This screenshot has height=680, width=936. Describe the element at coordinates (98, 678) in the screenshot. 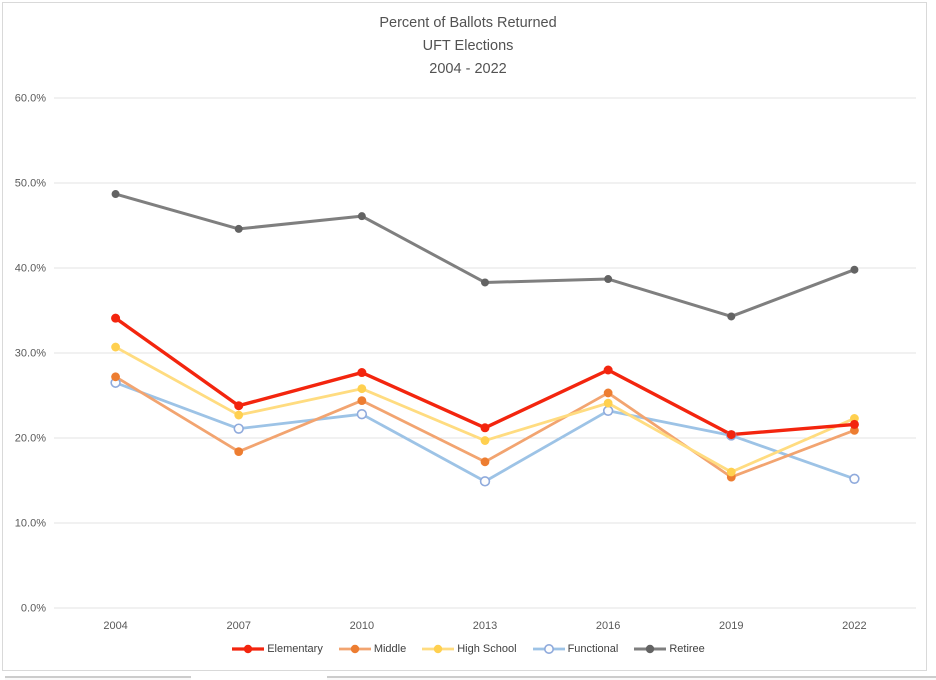

I see `window-fragment-left` at that location.